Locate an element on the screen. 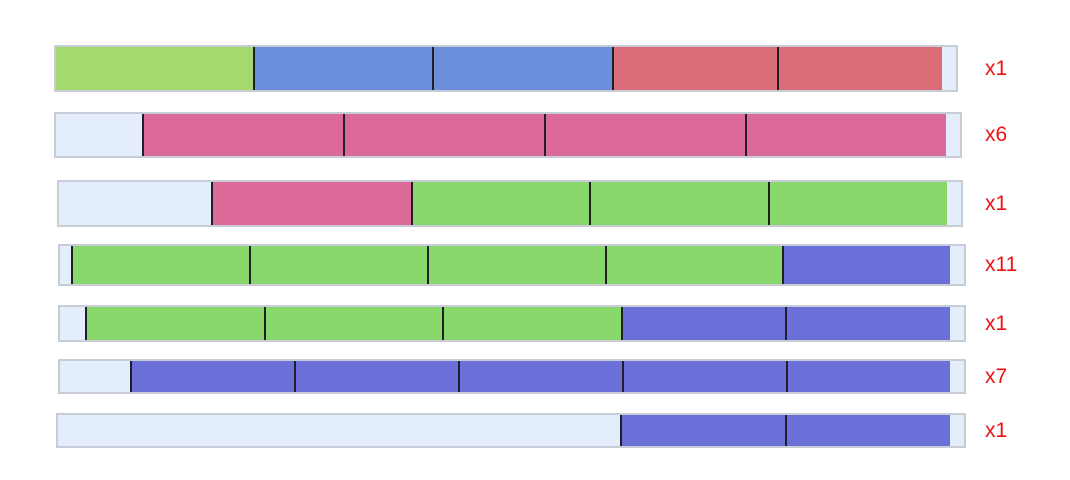  row-count-label: x6 is located at coordinates (996, 134).